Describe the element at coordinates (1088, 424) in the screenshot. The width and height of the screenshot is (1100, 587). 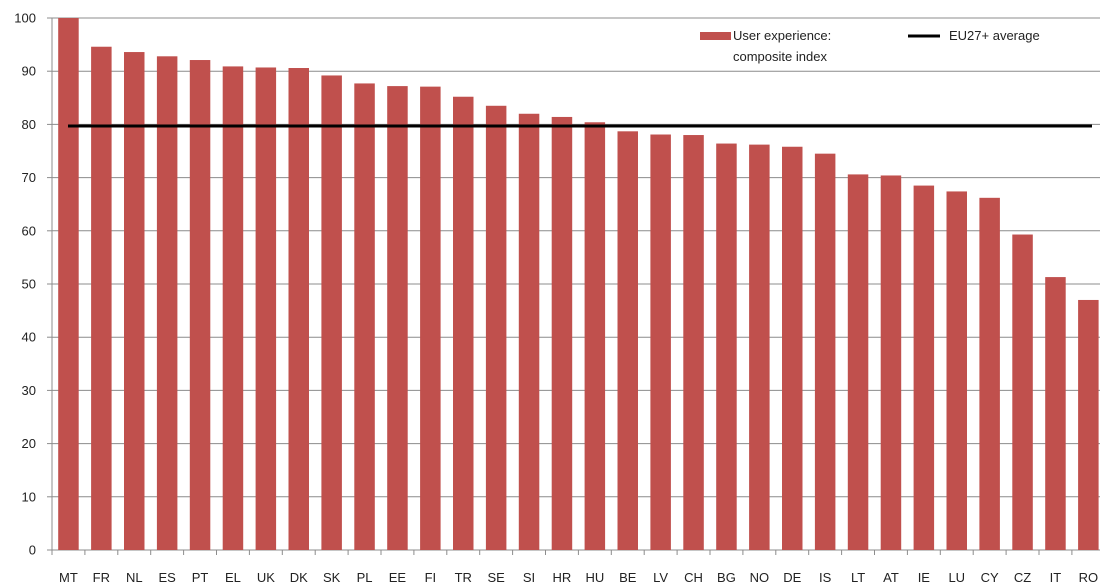
I see `bar-ro` at that location.